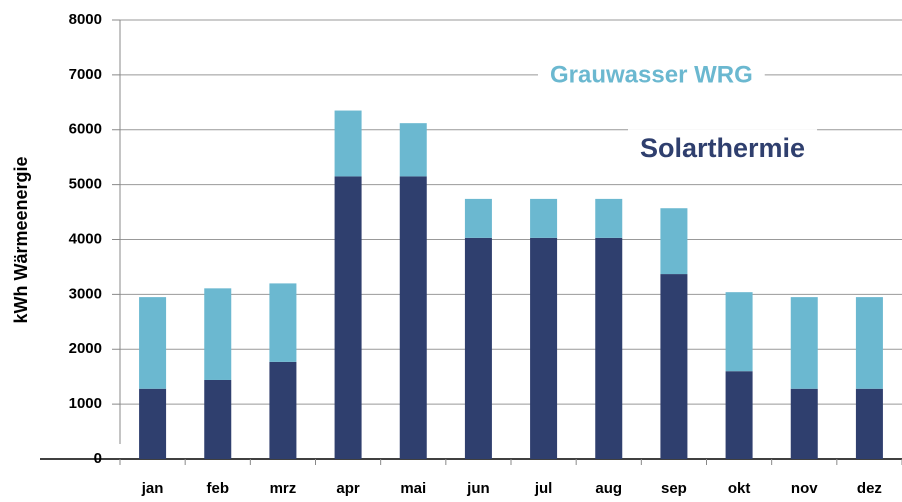 This screenshot has height=502, width=902. What do you see at coordinates (804, 488) in the screenshot?
I see `x-tick-label: nov` at bounding box center [804, 488].